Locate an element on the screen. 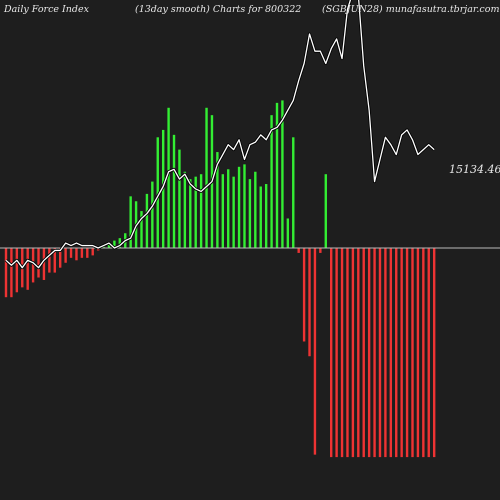  last-value-label: 15134.46 is located at coordinates (474, 169).